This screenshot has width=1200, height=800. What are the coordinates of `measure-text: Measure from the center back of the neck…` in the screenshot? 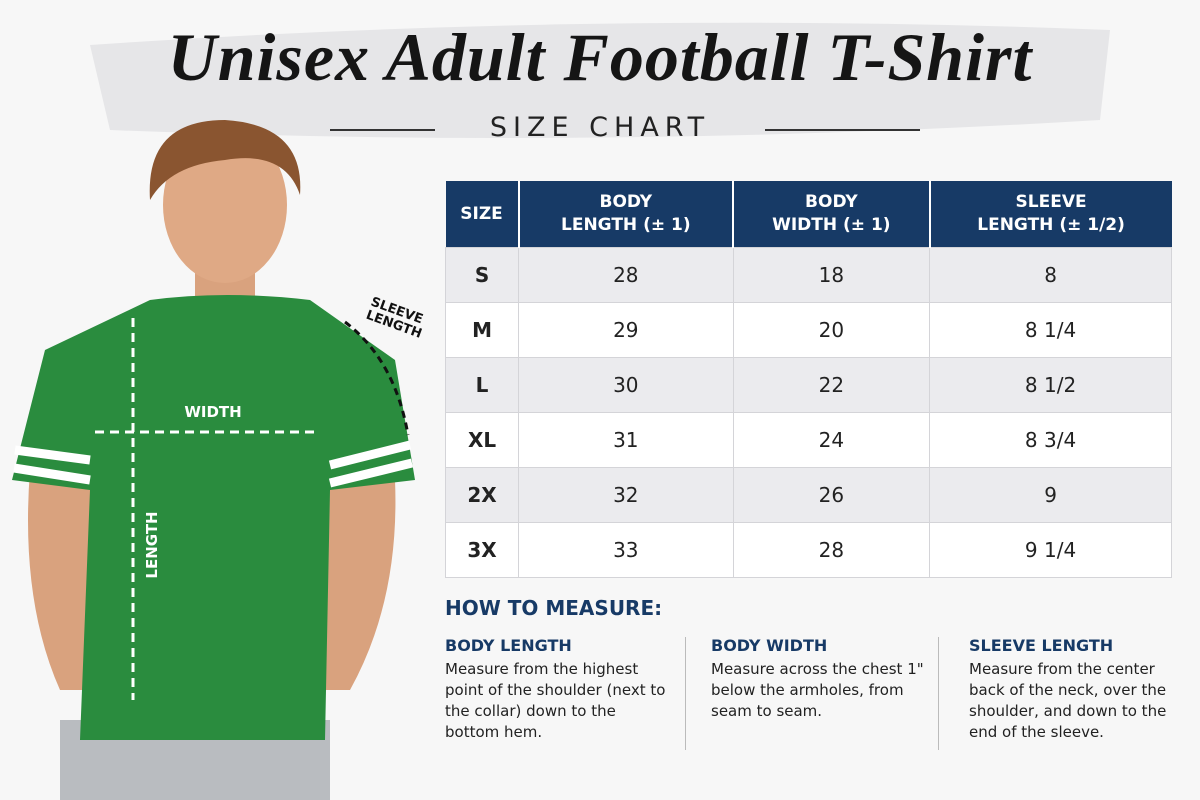 It's located at (1068, 700).